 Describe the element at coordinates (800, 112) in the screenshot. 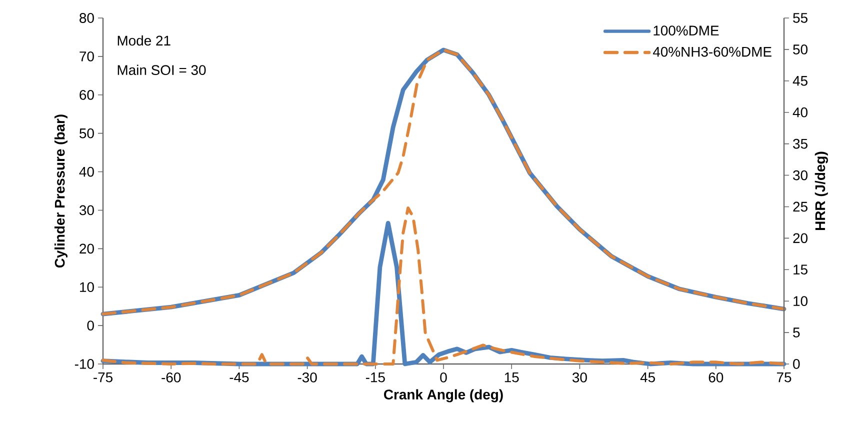

I see `y2-tick-label: 40` at that location.